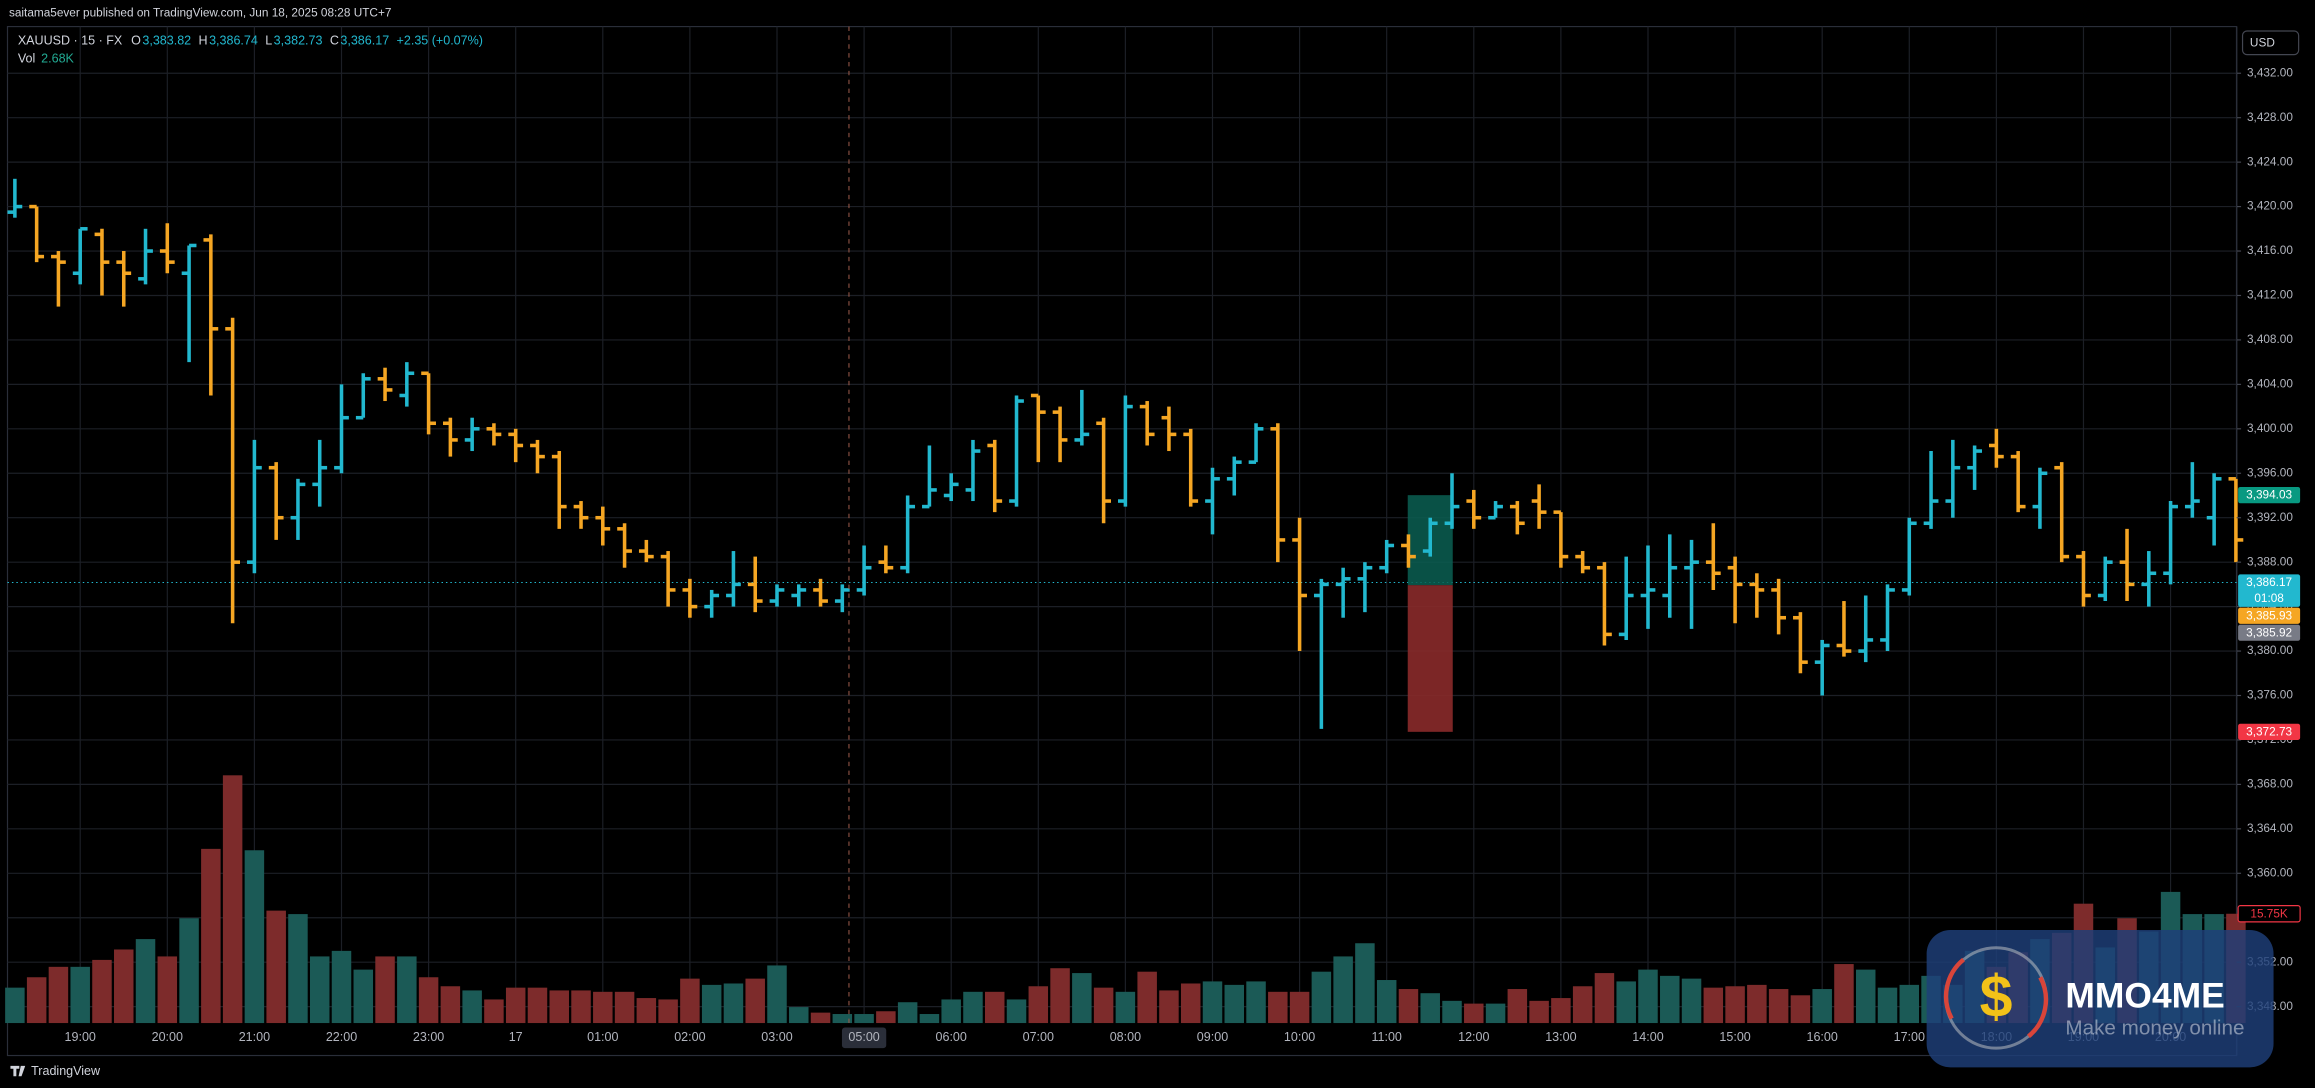 The image size is (2315, 1088). Describe the element at coordinates (2270, 43) in the screenshot. I see `currency-box` at that location.